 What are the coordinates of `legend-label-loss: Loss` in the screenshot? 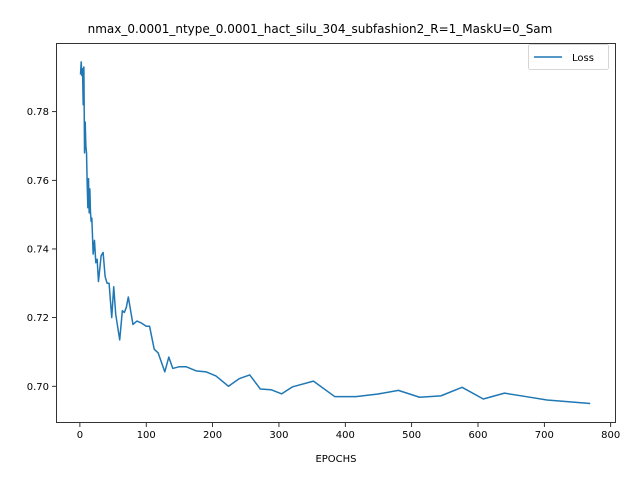 It's located at (583, 58).